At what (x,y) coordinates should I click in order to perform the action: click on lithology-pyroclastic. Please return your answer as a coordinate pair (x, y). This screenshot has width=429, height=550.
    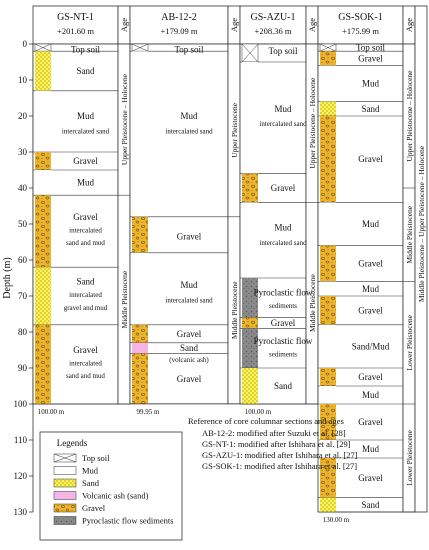
    Looking at the image, I should click on (250, 298).